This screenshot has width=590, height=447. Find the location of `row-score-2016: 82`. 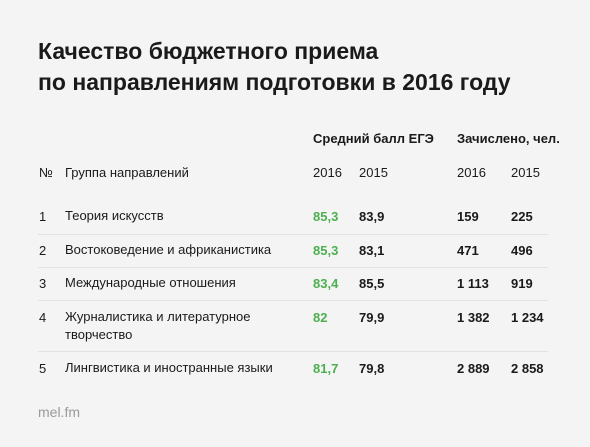

row-score-2016: 82 is located at coordinates (320, 317).